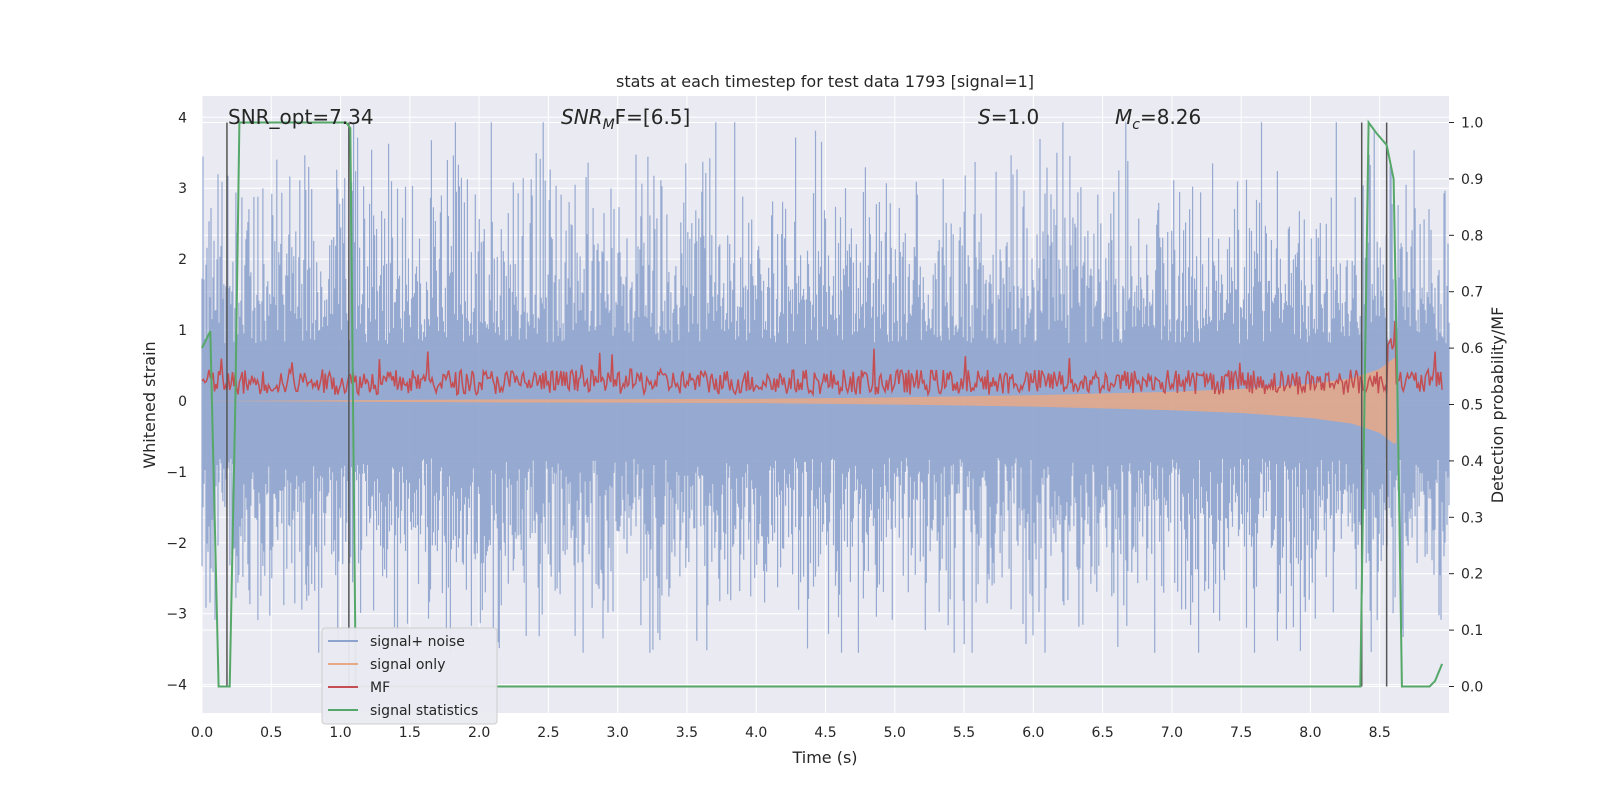  What do you see at coordinates (1472, 236) in the screenshot?
I see `y-right-tick-label: 0.8` at bounding box center [1472, 236].